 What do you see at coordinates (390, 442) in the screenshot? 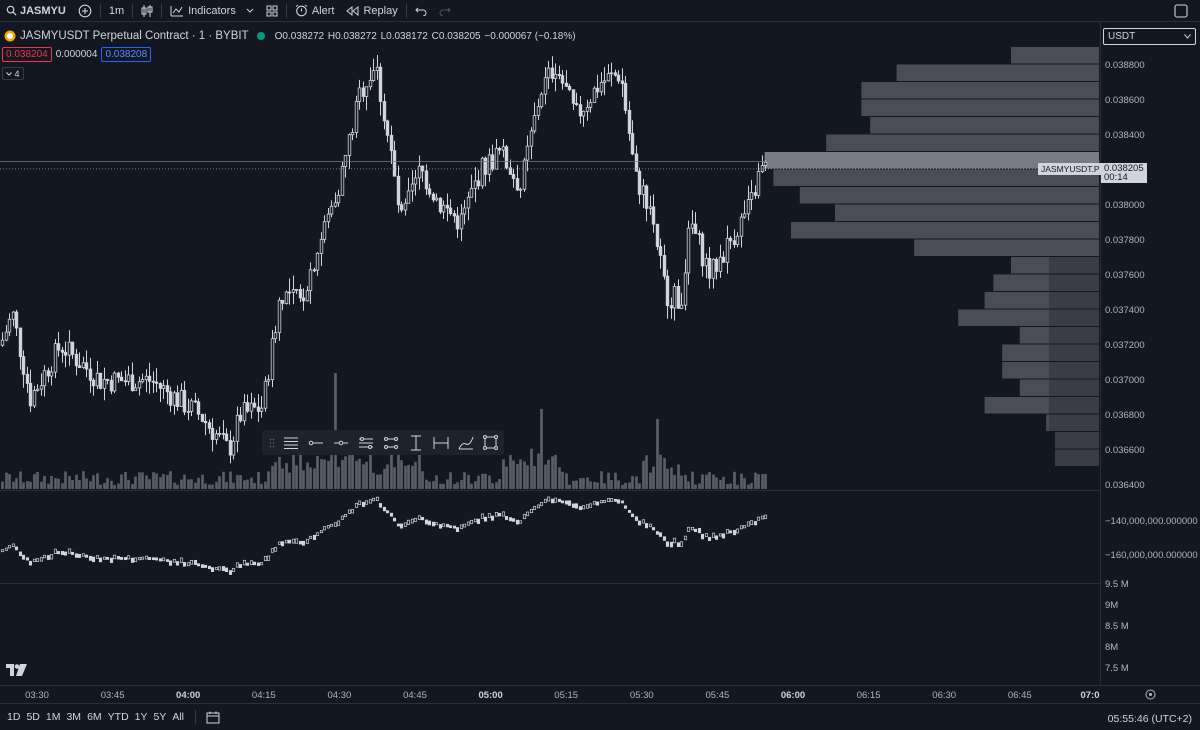
I see `disjoint-channel-tool` at bounding box center [390, 442].